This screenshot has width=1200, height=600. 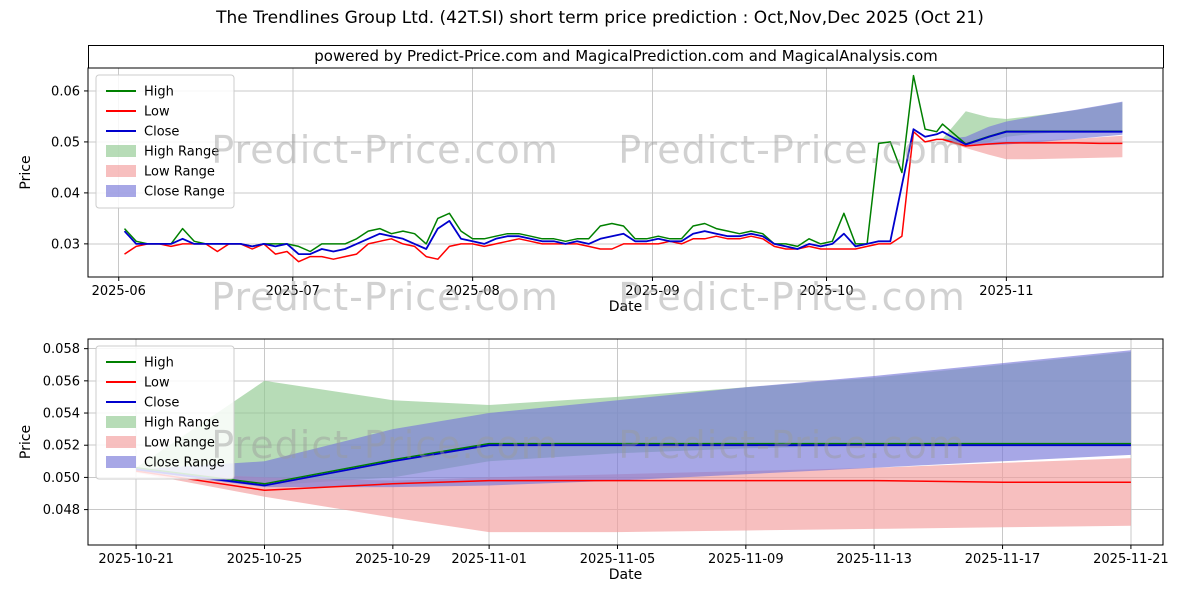 What do you see at coordinates (874, 559) in the screenshot?
I see `x-tick-label: 2025-11-13` at bounding box center [874, 559].